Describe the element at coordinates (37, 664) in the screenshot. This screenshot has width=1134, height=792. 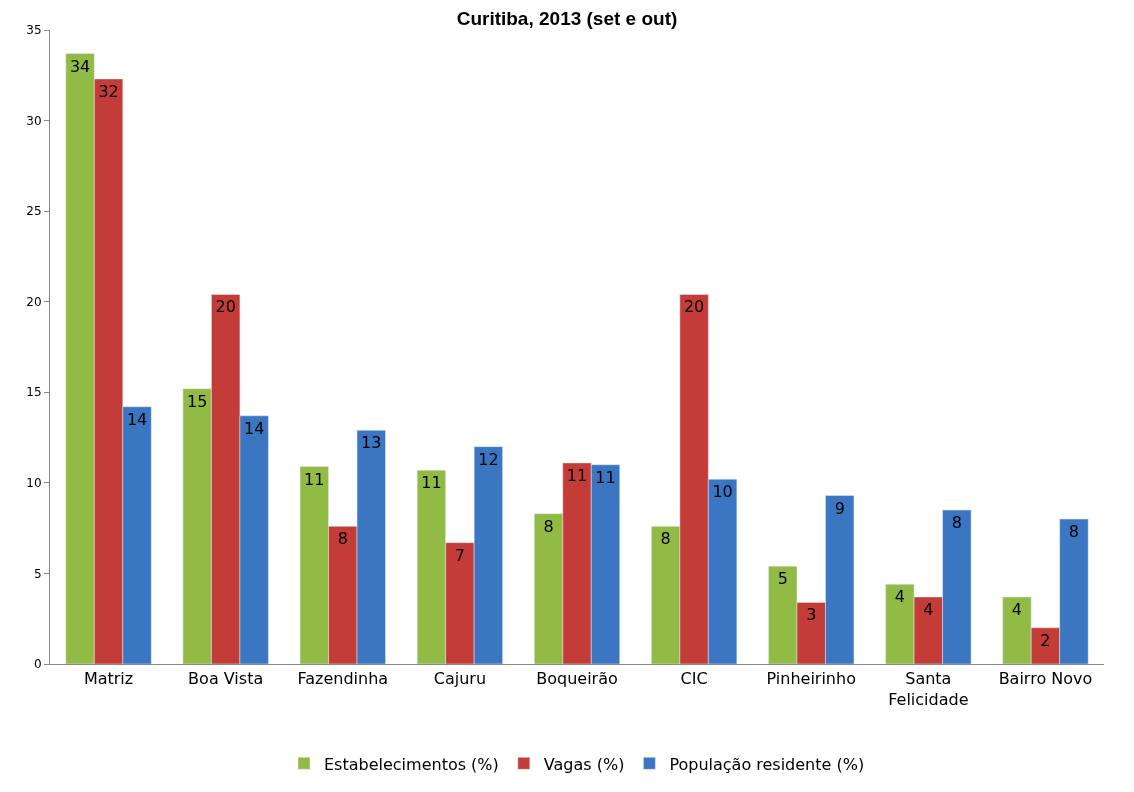
I see `y-tick-label: 0` at that location.